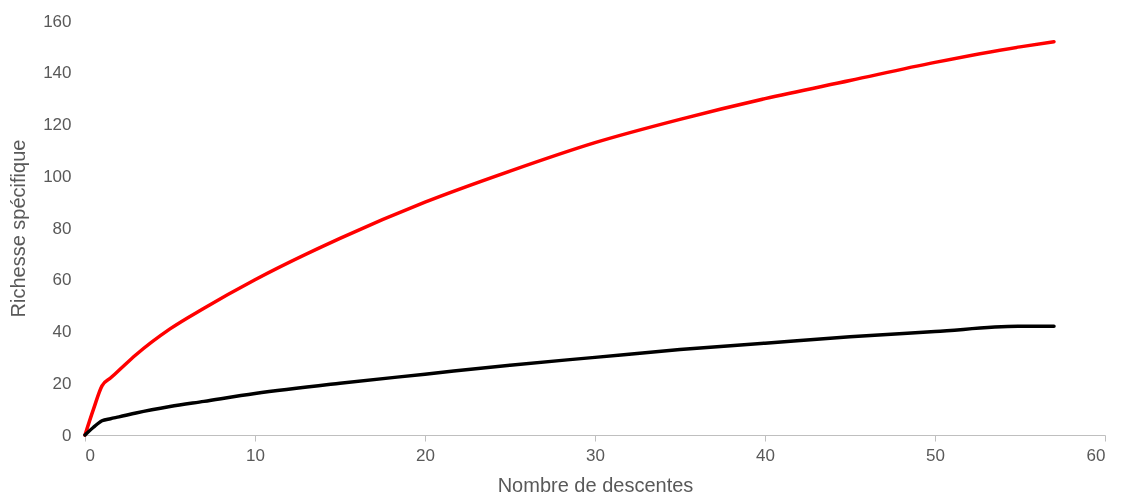 This screenshot has height=499, width=1128. Describe the element at coordinates (765, 455) in the screenshot. I see `x-tick-label: 40` at that location.